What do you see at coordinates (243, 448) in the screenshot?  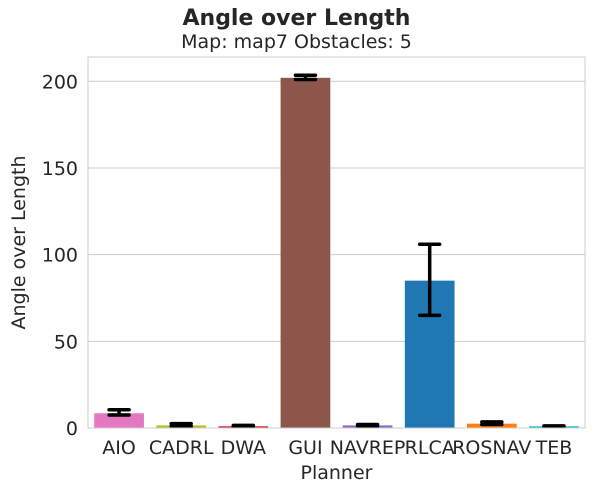 I see `x-tick-label: DWA` at bounding box center [243, 448].